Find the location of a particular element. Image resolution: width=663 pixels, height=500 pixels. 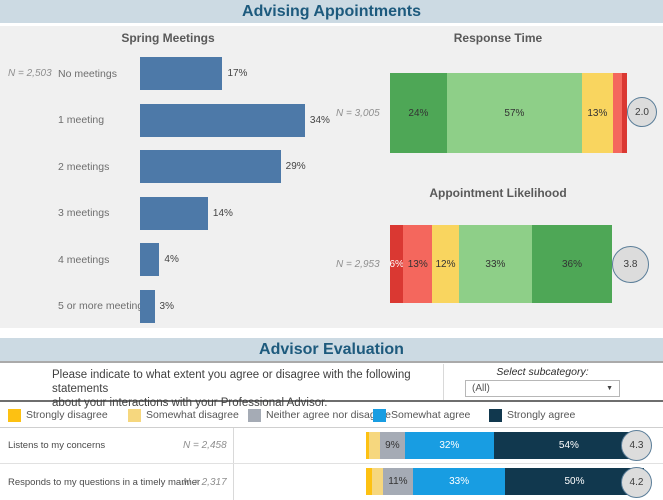

response-time-segment: 57% is located at coordinates (514, 113).